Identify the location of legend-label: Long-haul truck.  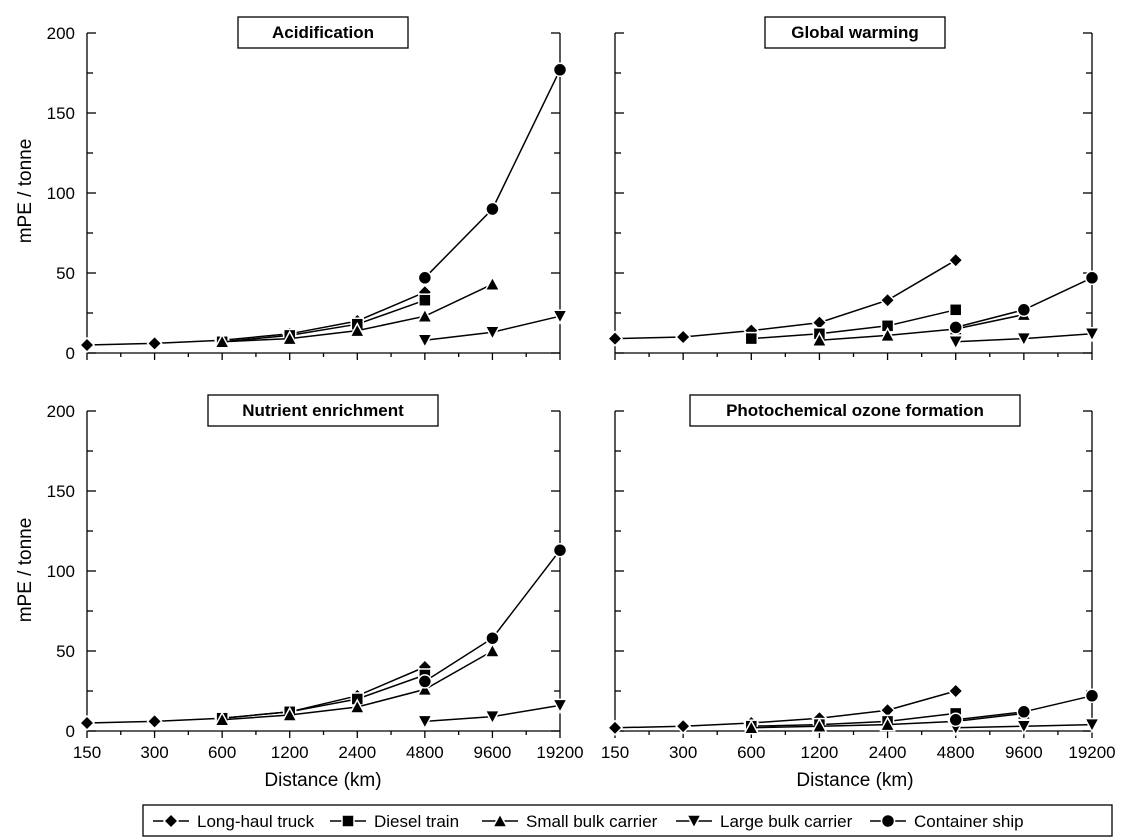
(256, 821).